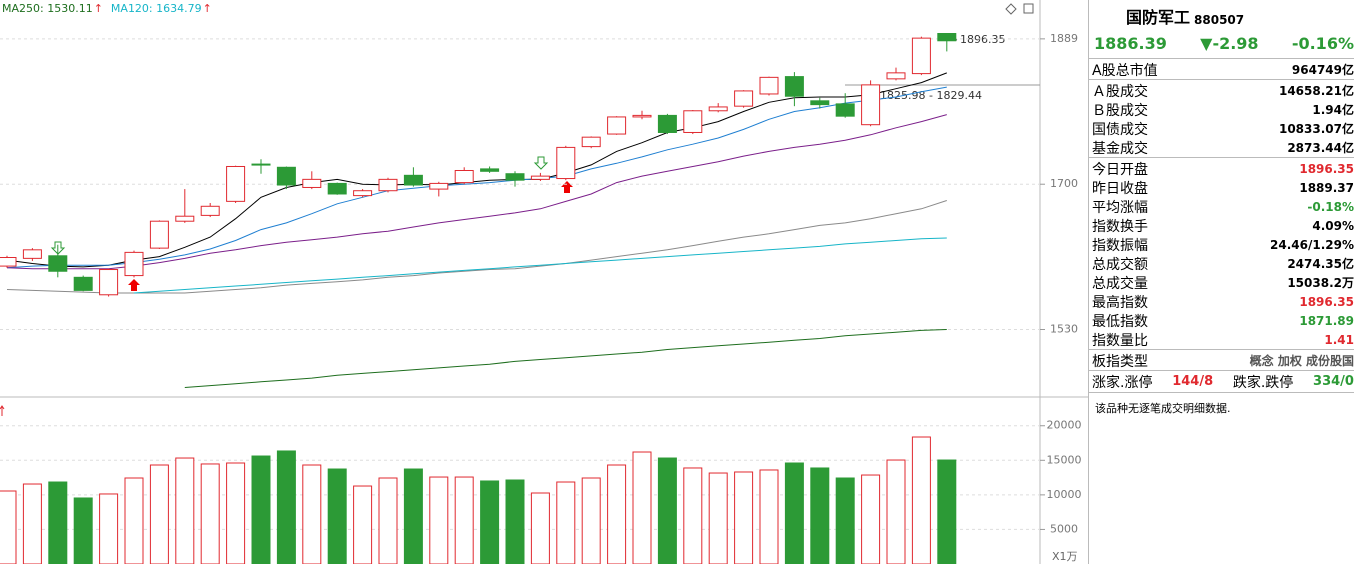 This screenshot has height=564, width=1354. What do you see at coordinates (47, 8) in the screenshot?
I see `legend-entry: MA250: 1530.11` at bounding box center [47, 8].